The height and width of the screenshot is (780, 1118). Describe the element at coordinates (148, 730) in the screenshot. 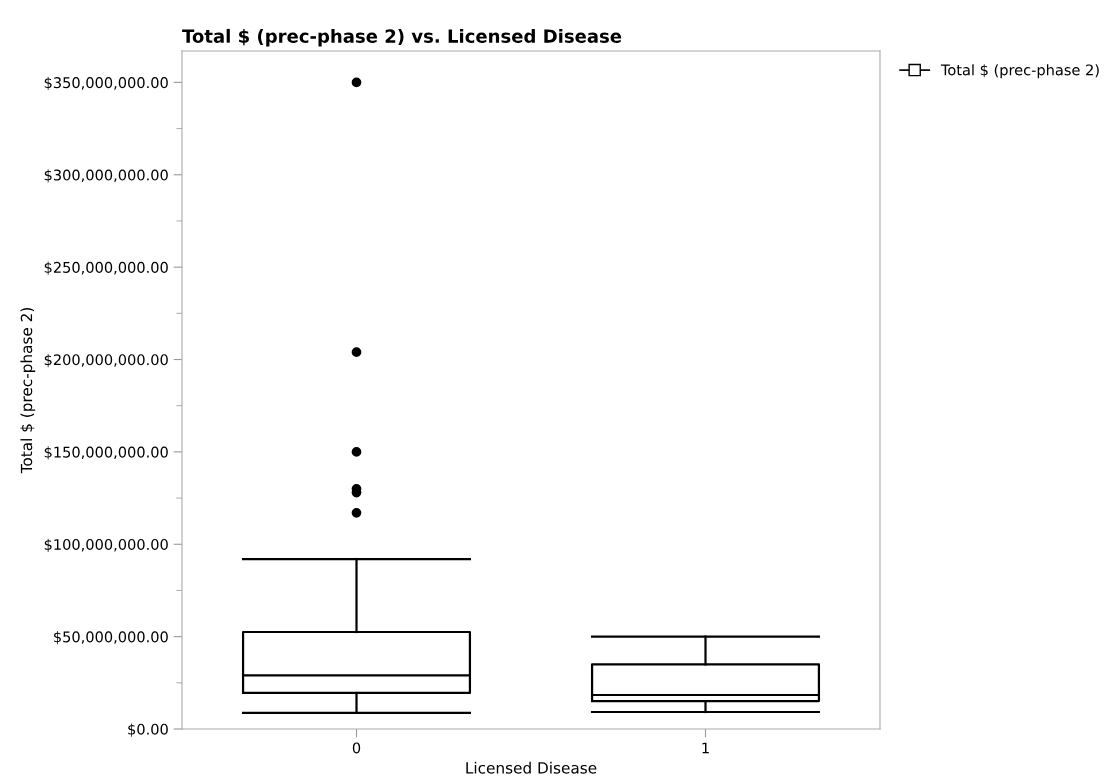

I see `y-tick-label: $0.00` at that location.